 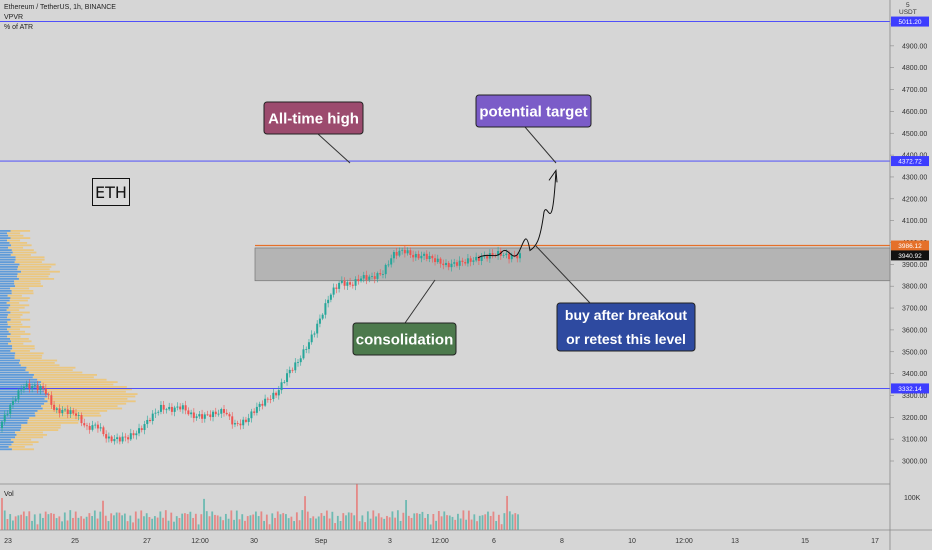 I want to click on callout-target-pointer, so click(x=540, y=145).